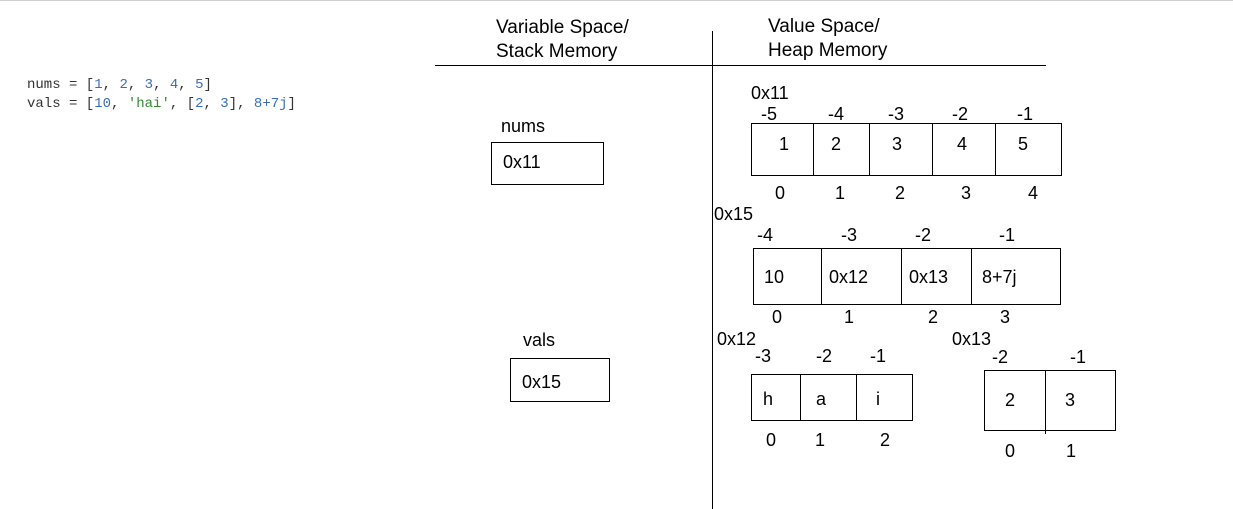 This screenshot has height=509, width=1233. Describe the element at coordinates (61, 104) in the screenshot. I see `code-text: vals = [` at that location.